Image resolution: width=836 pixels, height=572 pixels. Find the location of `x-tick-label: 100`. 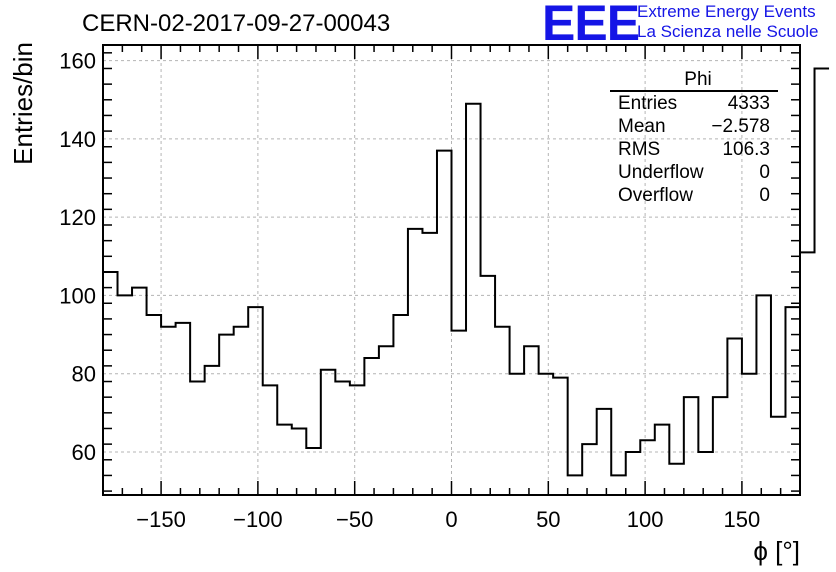

x-tick-label: 100 is located at coordinates (645, 519).